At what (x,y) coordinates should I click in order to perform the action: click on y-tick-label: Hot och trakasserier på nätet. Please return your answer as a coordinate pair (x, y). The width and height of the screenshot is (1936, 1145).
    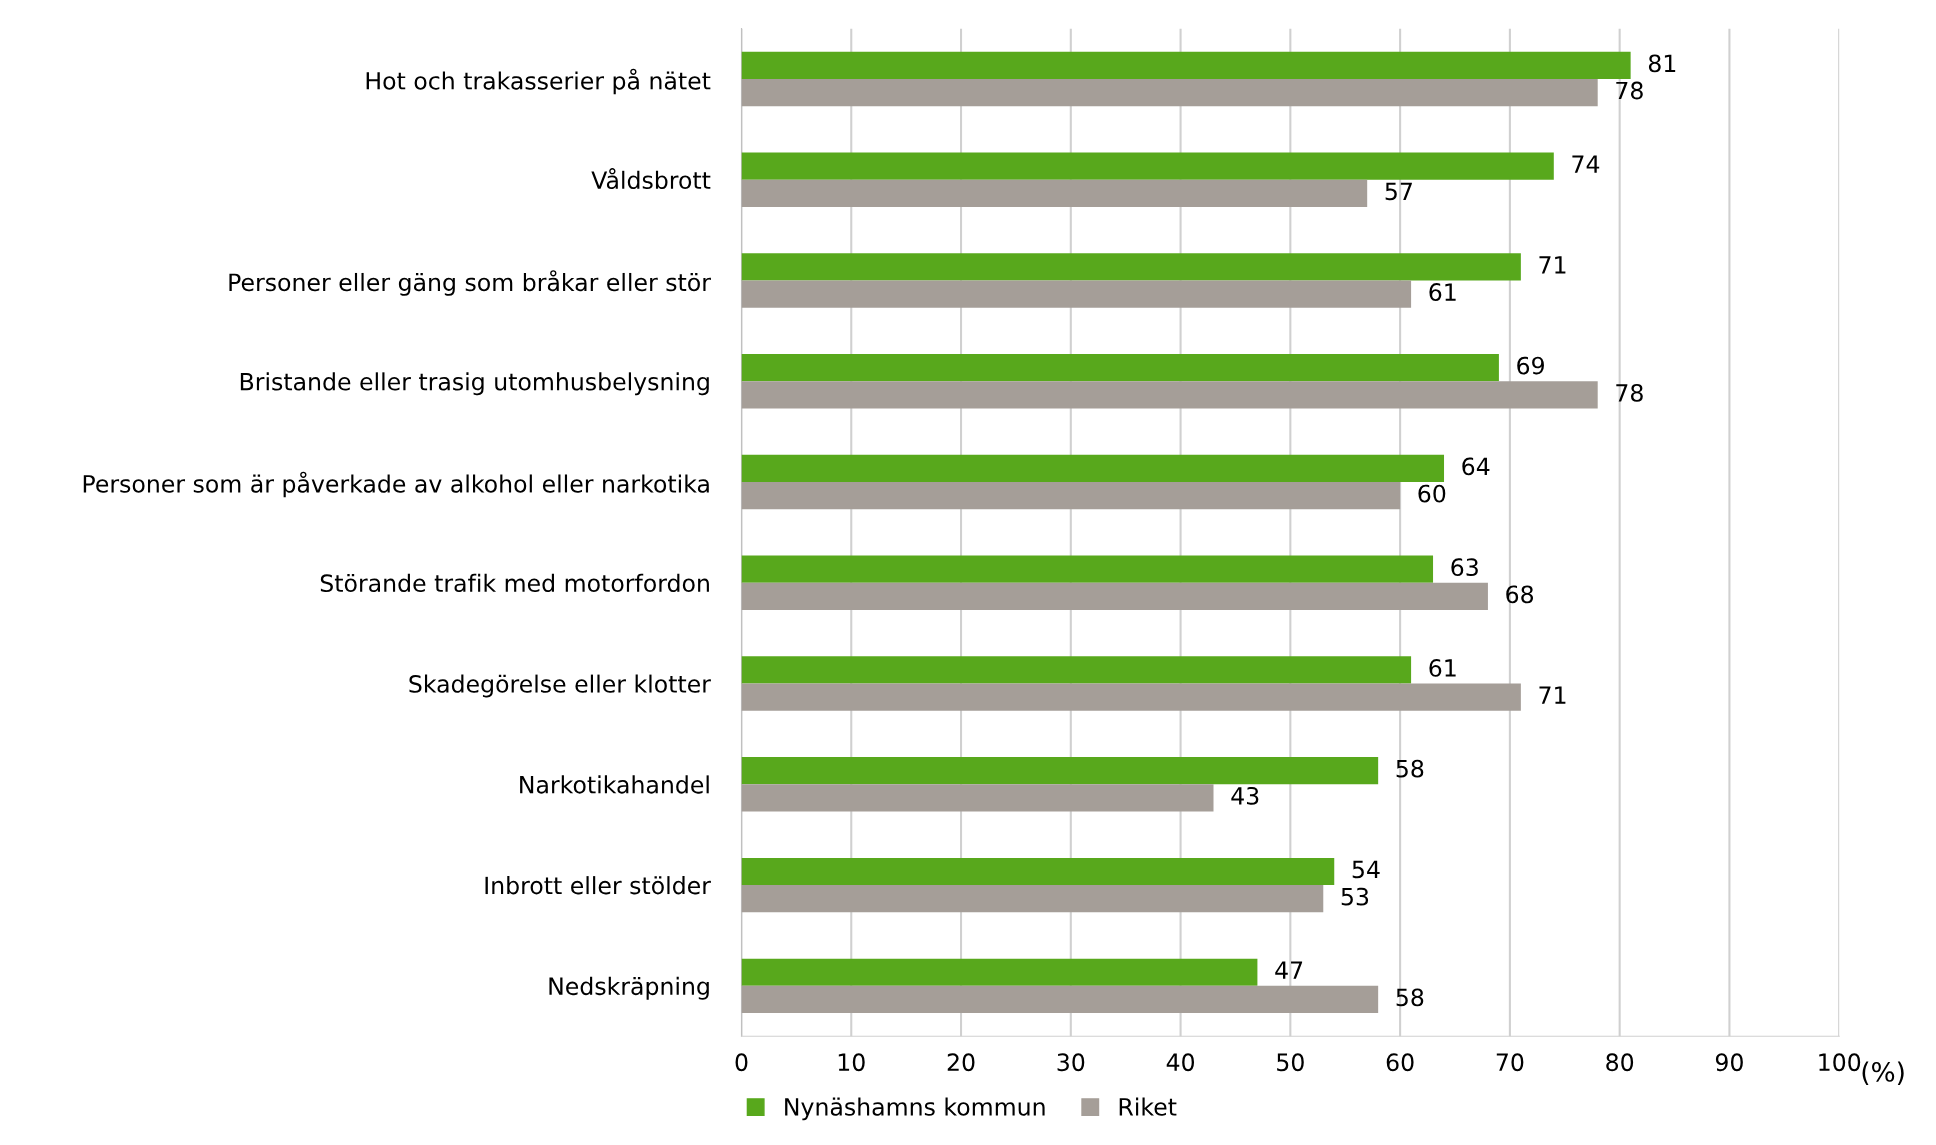
    Looking at the image, I should click on (538, 81).